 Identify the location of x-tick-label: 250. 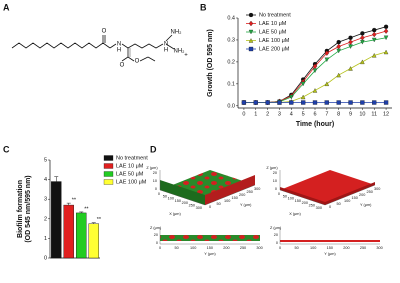
(192, 206).